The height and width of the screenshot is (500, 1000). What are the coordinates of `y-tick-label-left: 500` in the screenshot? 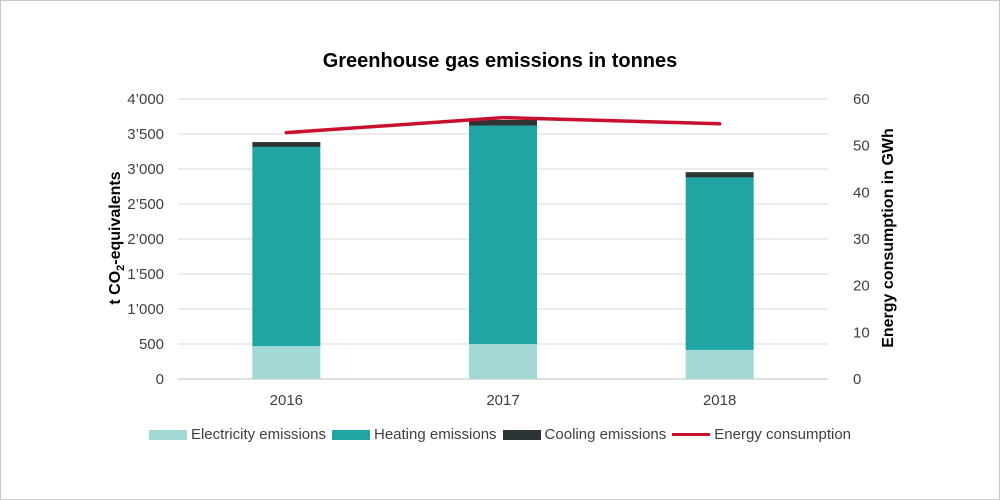 It's located at (151, 344).